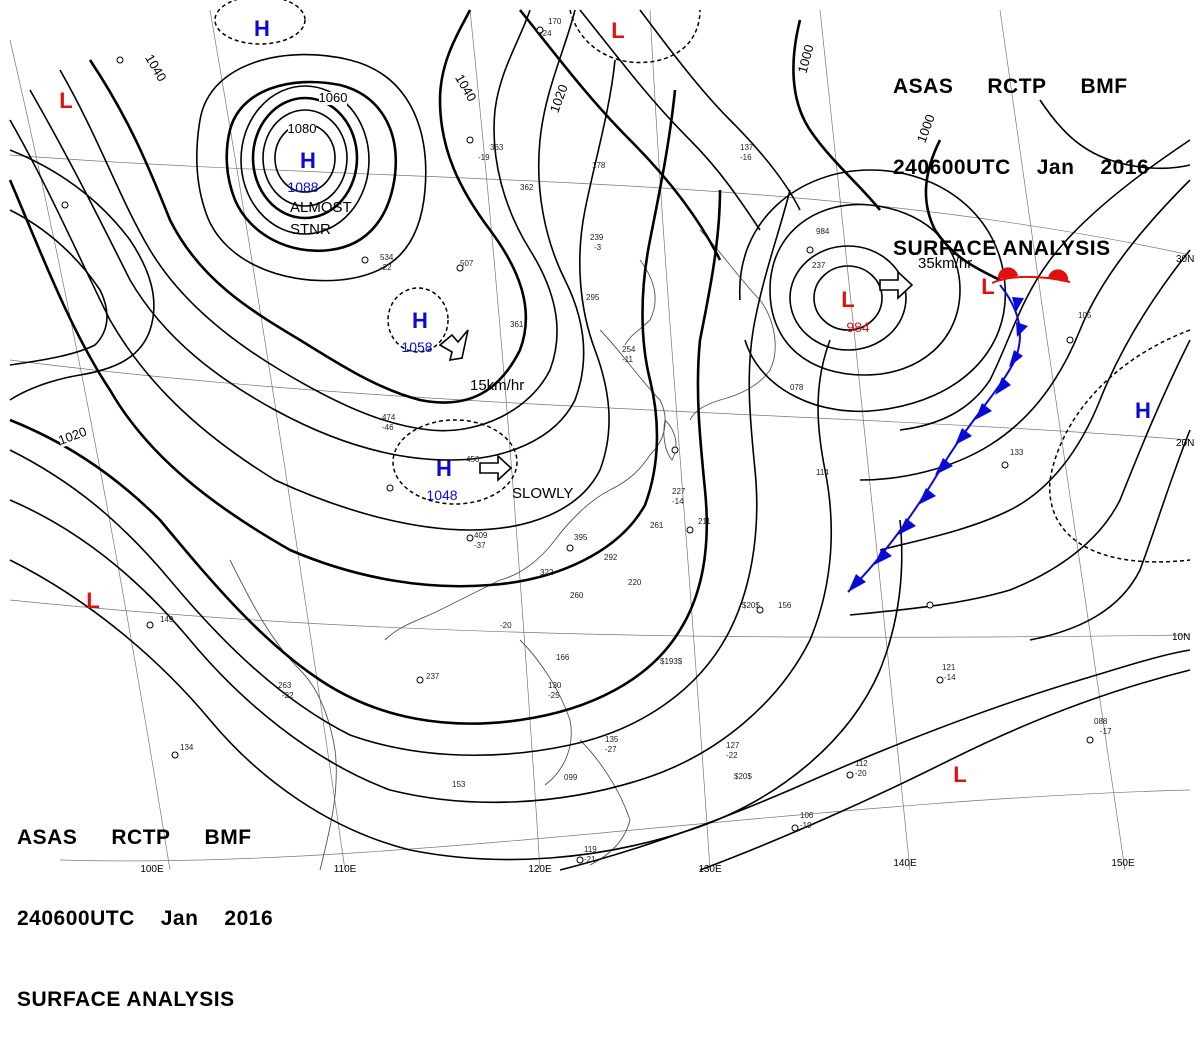 This screenshot has height=1040, width=1200. I want to click on meridian-150e, so click(1062, 440).